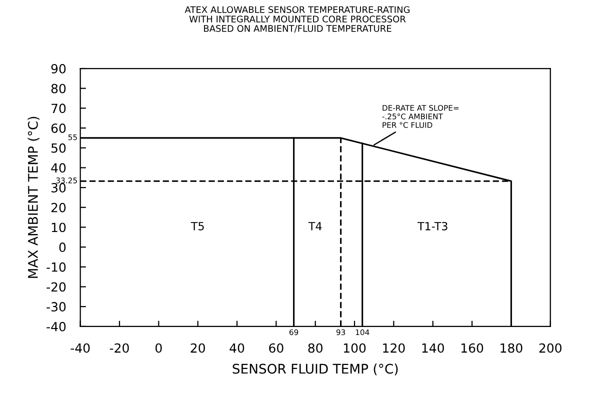 The height and width of the screenshot is (403, 595). Describe the element at coordinates (34, 197) in the screenshot. I see `y-axis-title: MAX AMBIENT TEMP (°C)` at that location.